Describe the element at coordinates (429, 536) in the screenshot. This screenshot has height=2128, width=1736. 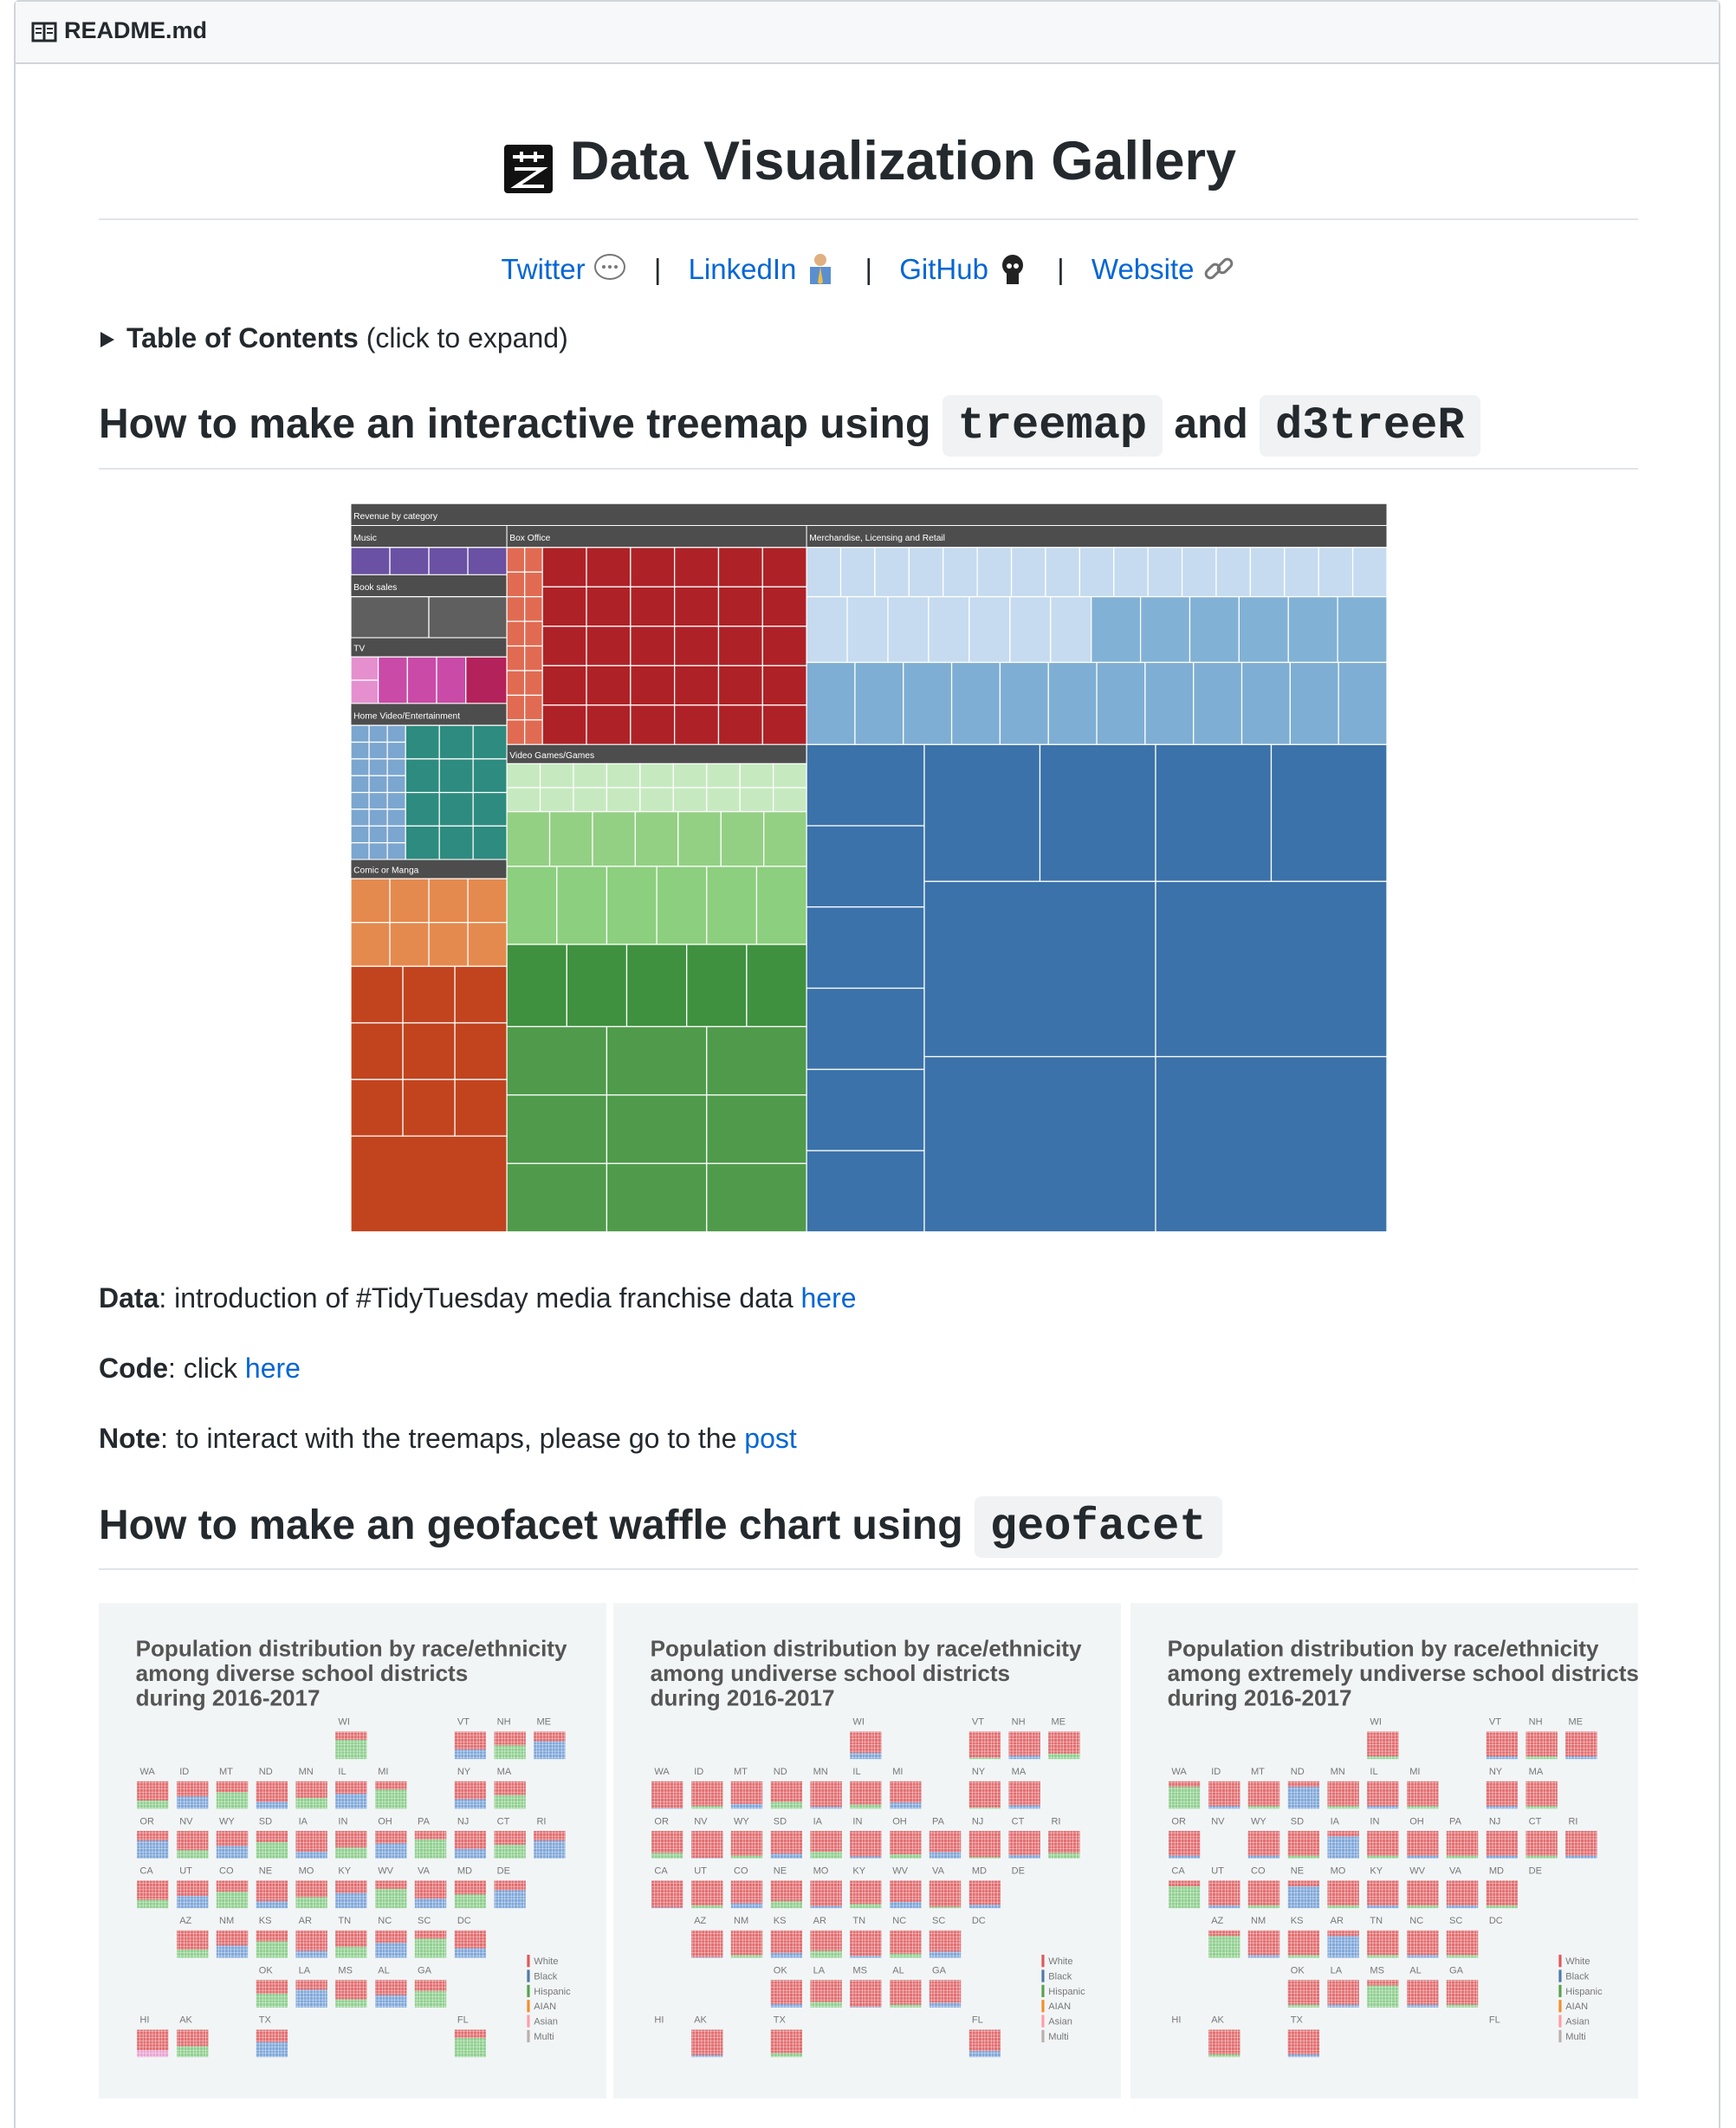
I see `treemap-header` at that location.